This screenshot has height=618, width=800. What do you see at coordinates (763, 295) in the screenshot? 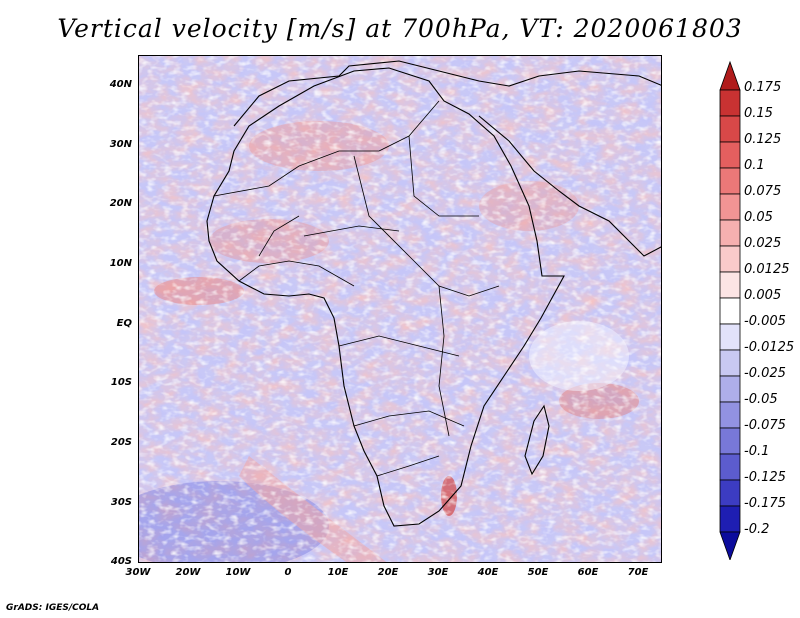
I see `colorbar-label-8: 0.005` at bounding box center [763, 295].